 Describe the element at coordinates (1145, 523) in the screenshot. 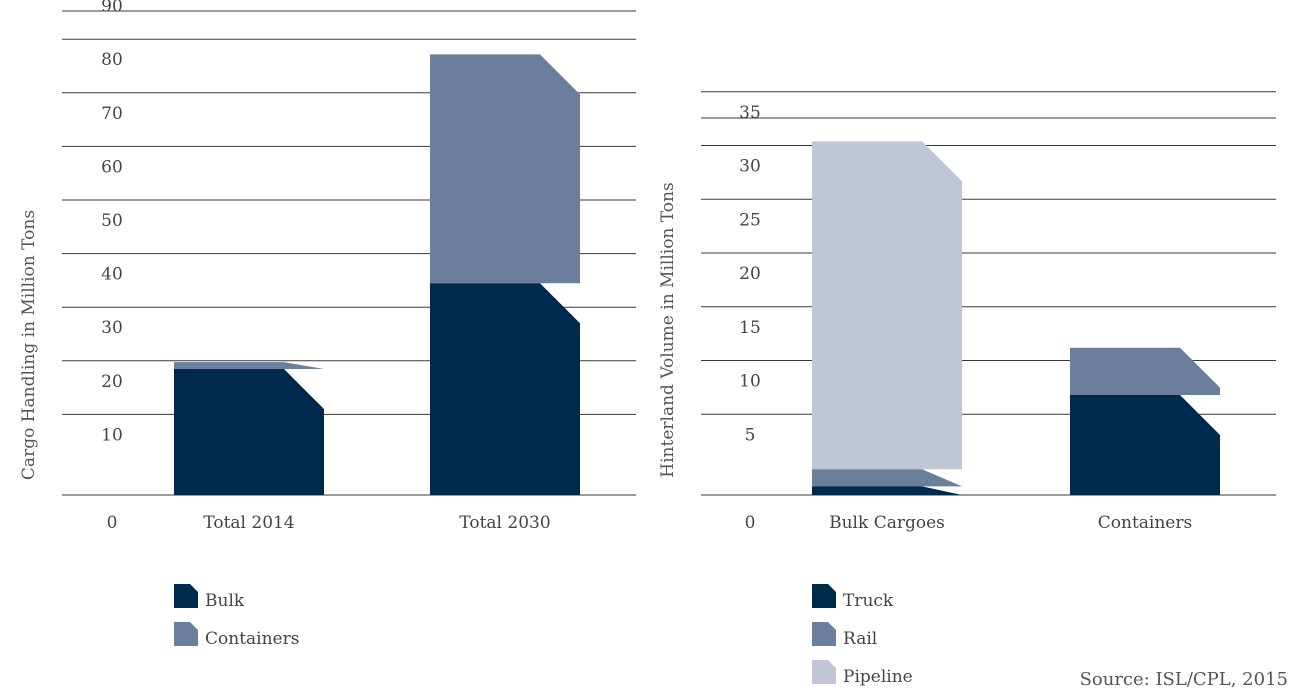

I see `x-category-label: Containers` at that location.